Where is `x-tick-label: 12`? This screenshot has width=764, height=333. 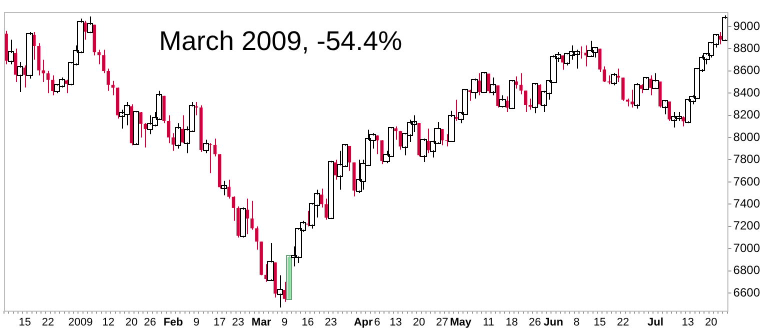
x-tick-label: 12 is located at coordinates (108, 322).